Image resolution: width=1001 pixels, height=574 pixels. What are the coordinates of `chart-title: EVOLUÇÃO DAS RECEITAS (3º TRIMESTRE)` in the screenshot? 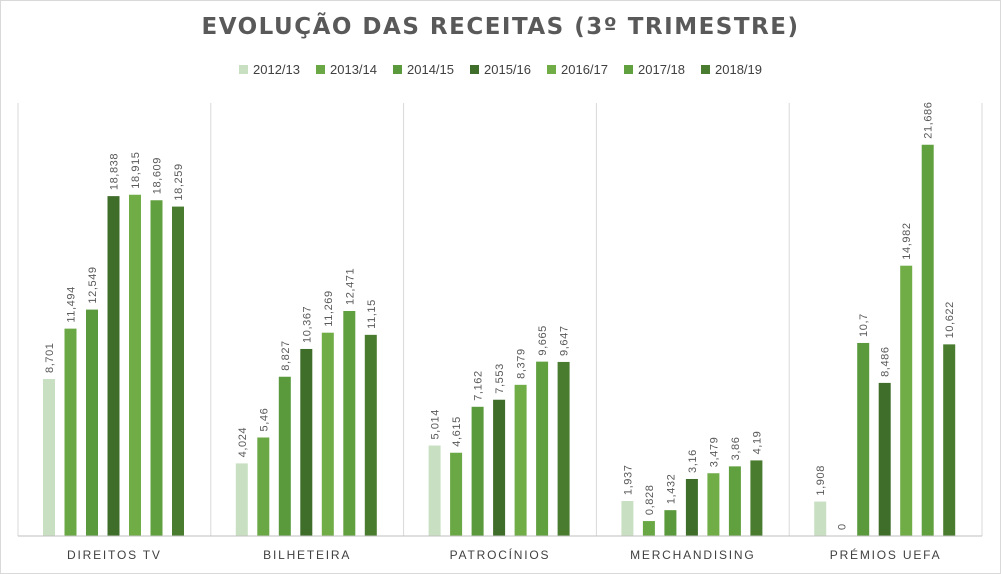 It's located at (500, 27).